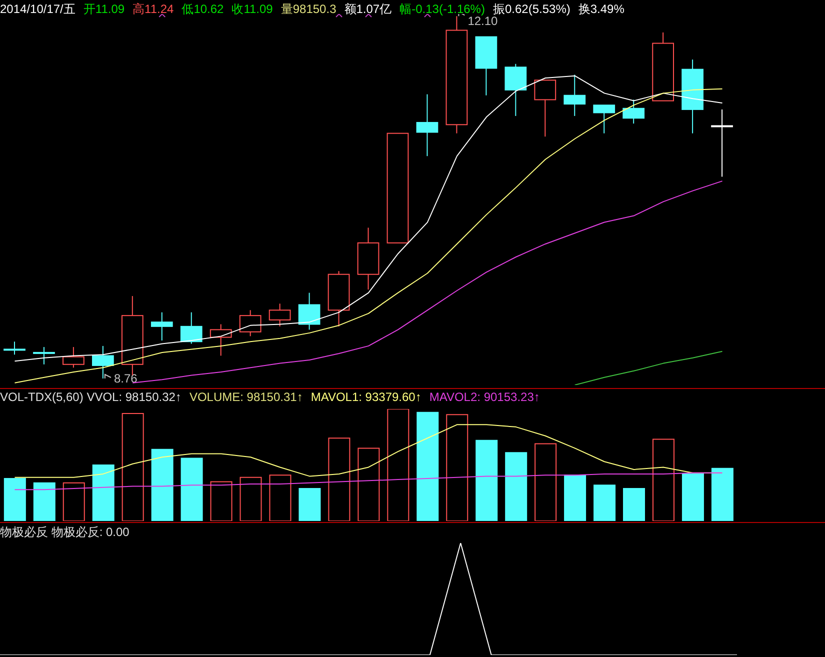 The height and width of the screenshot is (657, 825). What do you see at coordinates (104, 9) in the screenshot?
I see `text: 开11.09` at bounding box center [104, 9].